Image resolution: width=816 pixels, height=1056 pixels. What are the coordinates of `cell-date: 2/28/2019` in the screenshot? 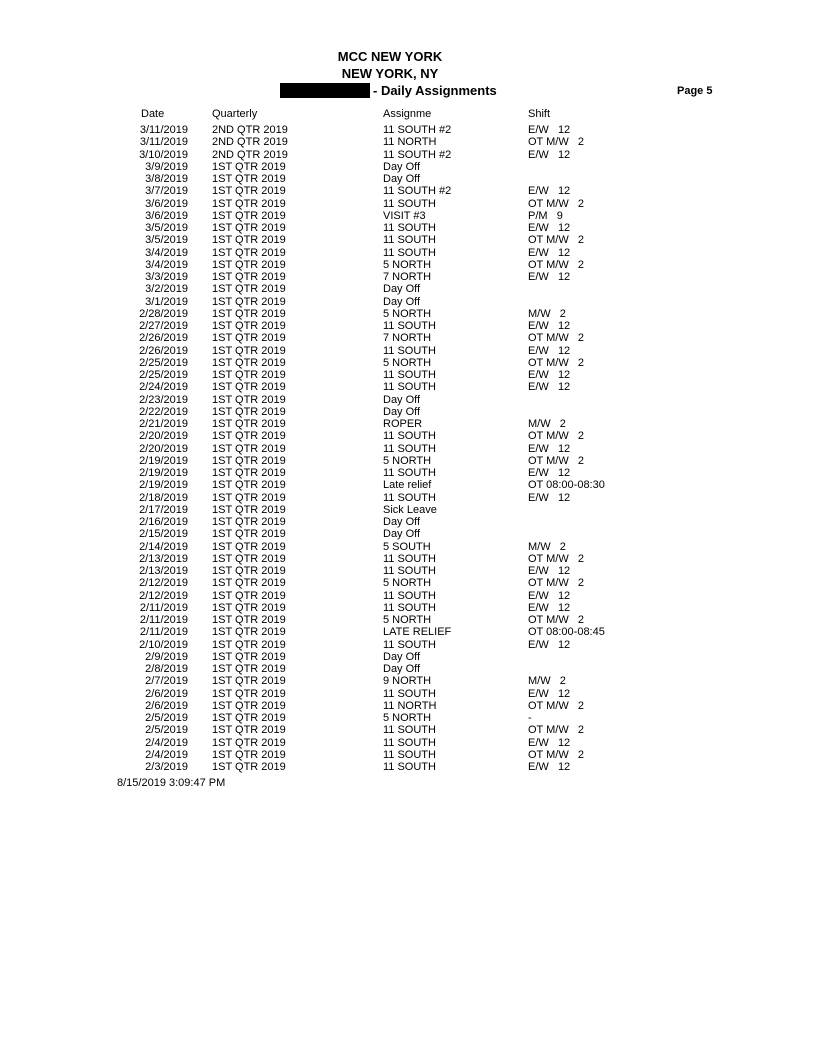 It's located at (163, 313).